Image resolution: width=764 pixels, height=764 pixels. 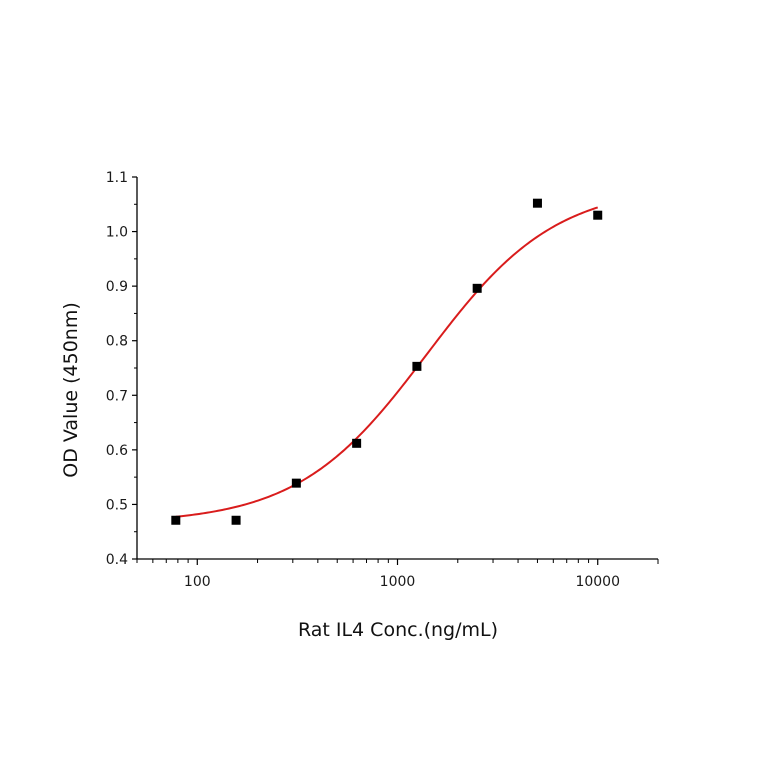 What do you see at coordinates (398, 582) in the screenshot?
I see `x-tick-label: 1000` at bounding box center [398, 582].